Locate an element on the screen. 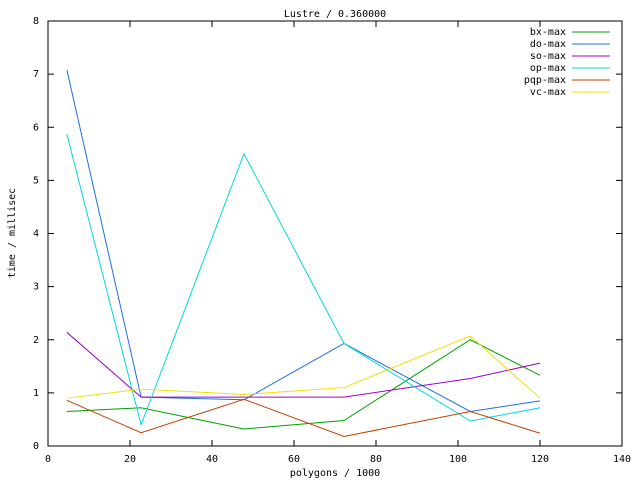  x-tick-label: 0 is located at coordinates (48, 459).